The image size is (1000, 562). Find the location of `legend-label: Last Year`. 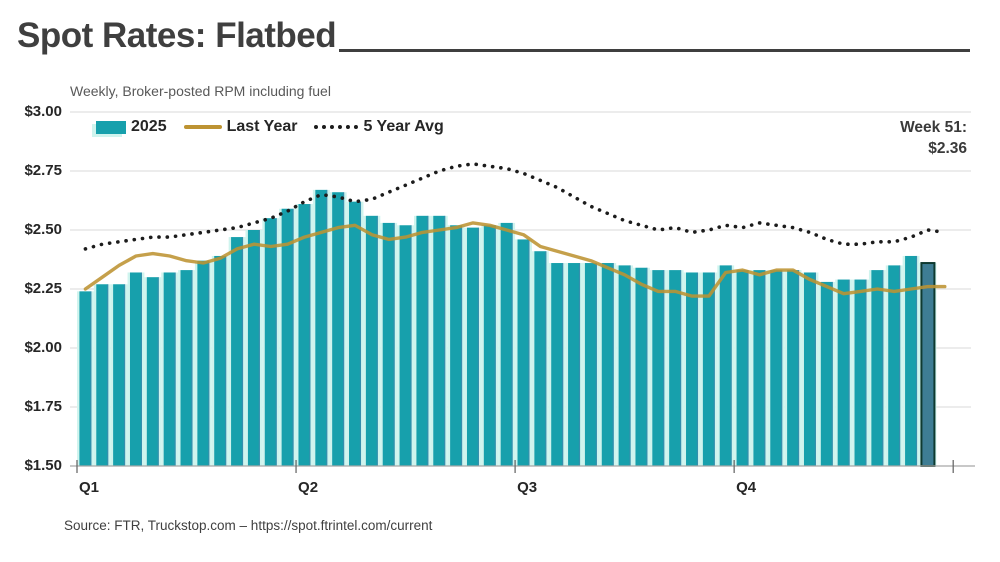

legend-label: Last Year is located at coordinates (262, 126).